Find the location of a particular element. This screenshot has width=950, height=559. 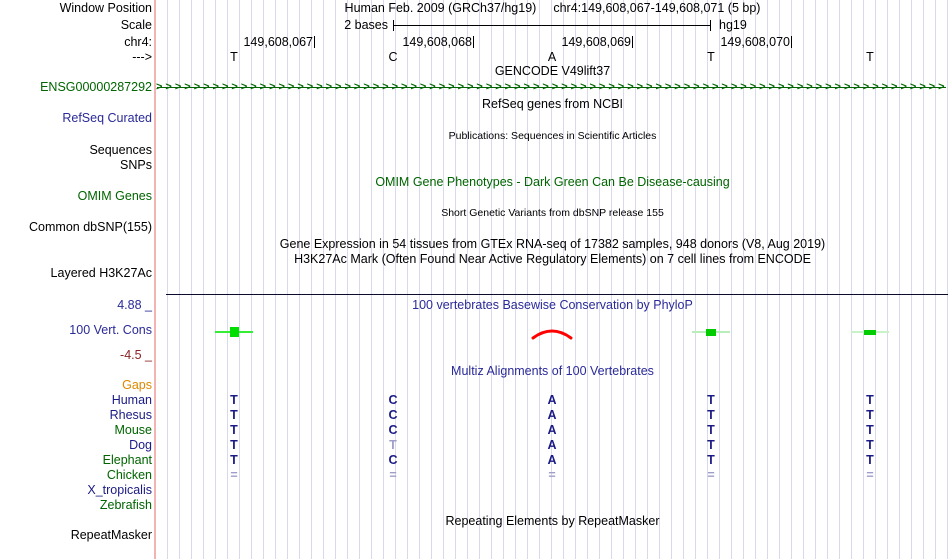

gencode-gene-label: ENSG00000287292 is located at coordinates (96, 87).